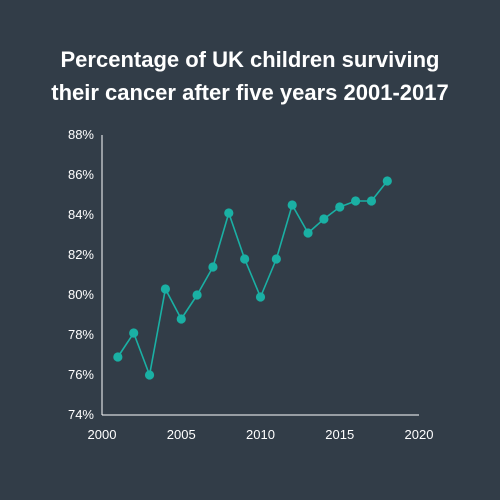  What do you see at coordinates (81, 174) in the screenshot?
I see `y-tick-label: 86%` at bounding box center [81, 174].